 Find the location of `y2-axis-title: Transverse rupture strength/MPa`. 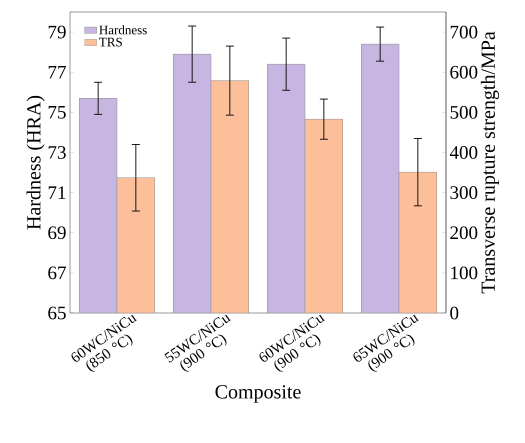

y2-axis-title: Transverse rupture strength/MPa is located at coordinates (490, 162).